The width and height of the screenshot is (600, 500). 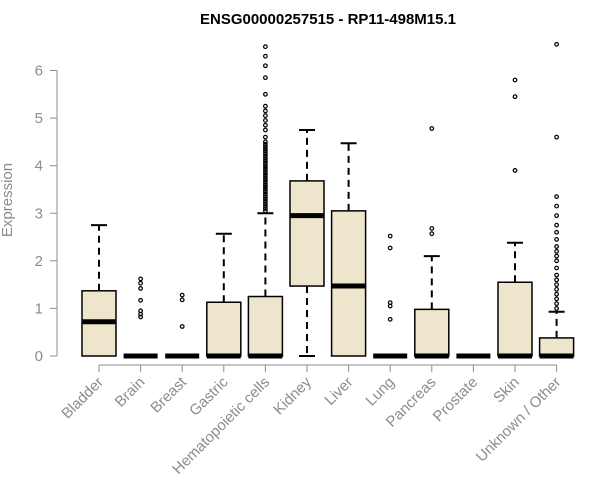 I want to click on box-breast, so click(x=182, y=325).